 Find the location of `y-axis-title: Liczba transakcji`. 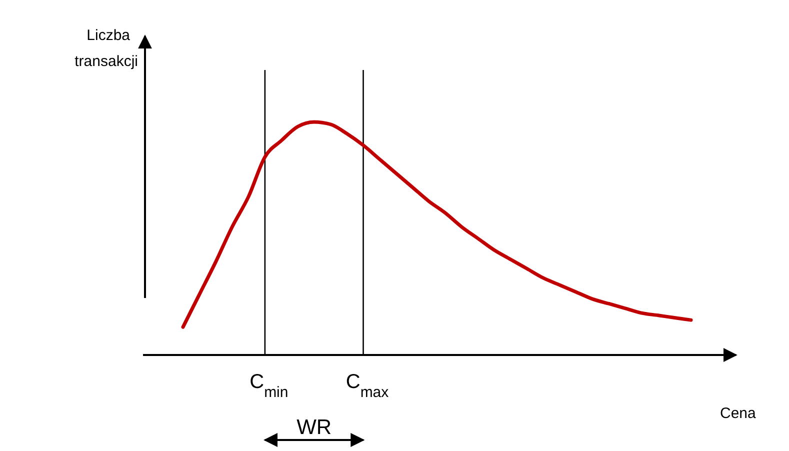

y-axis-title: Liczba transakcji is located at coordinates (106, 48).